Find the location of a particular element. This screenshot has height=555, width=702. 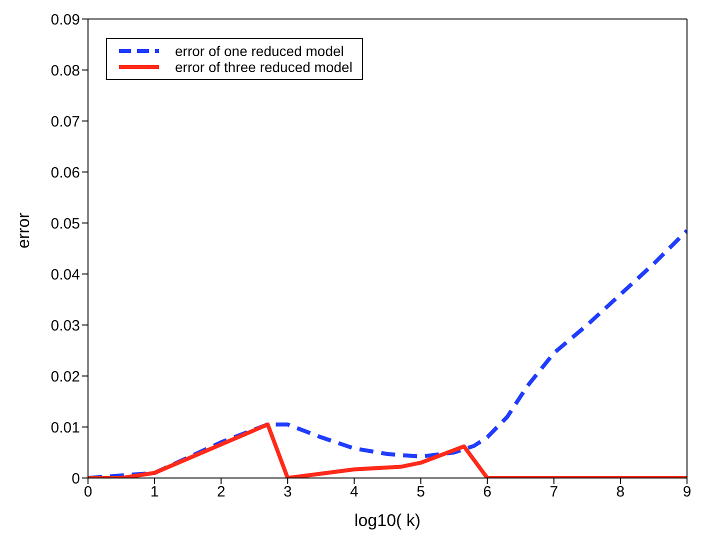

y-tick-label: 0 is located at coordinates (76, 479).